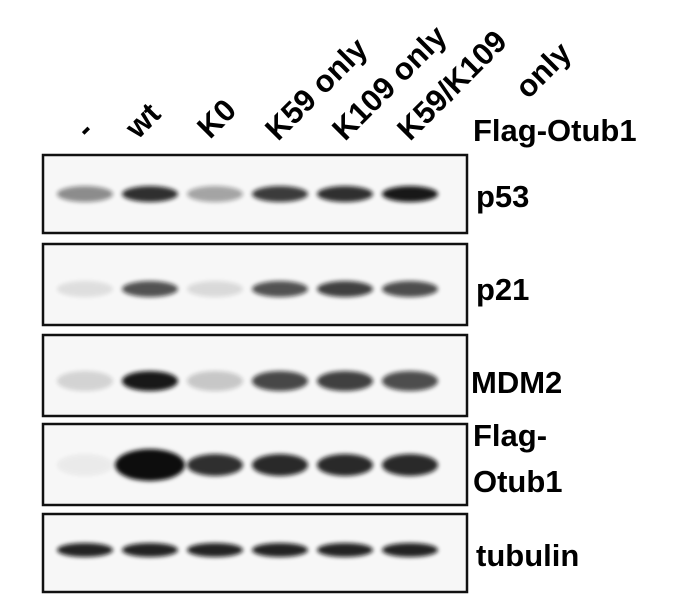 This screenshot has width=674, height=615. What do you see at coordinates (84, 129) in the screenshot?
I see `lane-label-1: -` at bounding box center [84, 129].